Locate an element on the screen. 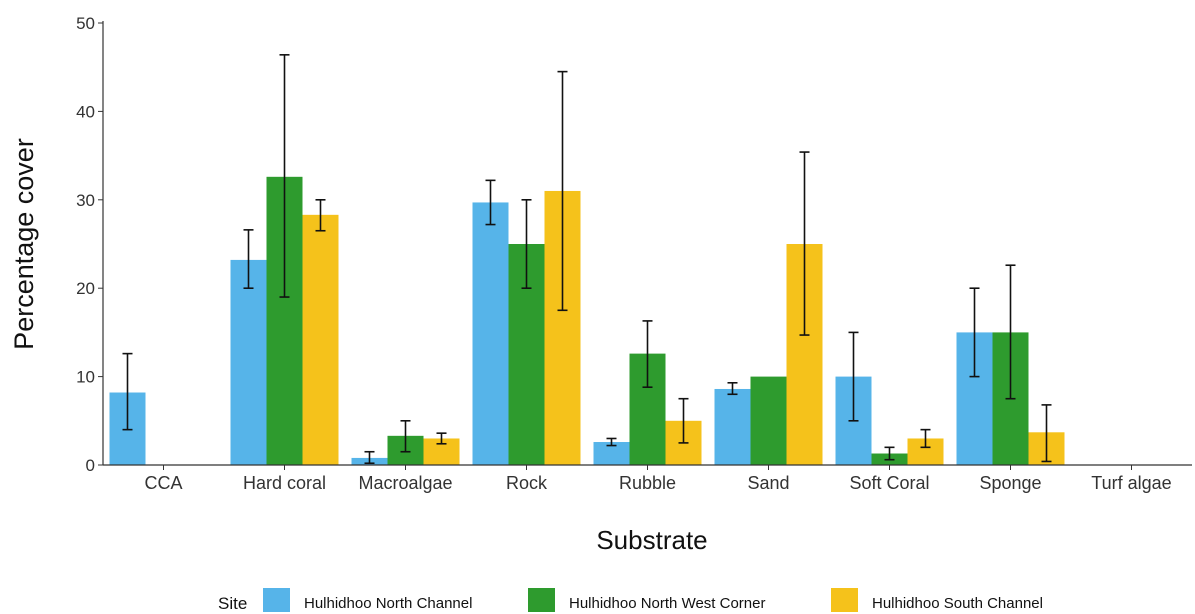  x-tick-label-soft-coral: Soft Coral is located at coordinates (889, 483).